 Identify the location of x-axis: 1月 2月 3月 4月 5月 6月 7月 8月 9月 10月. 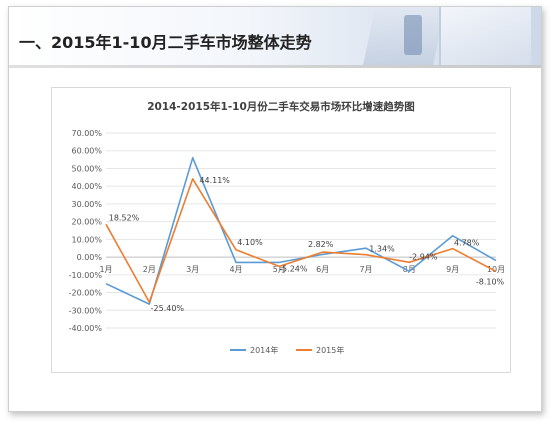
(302, 269).